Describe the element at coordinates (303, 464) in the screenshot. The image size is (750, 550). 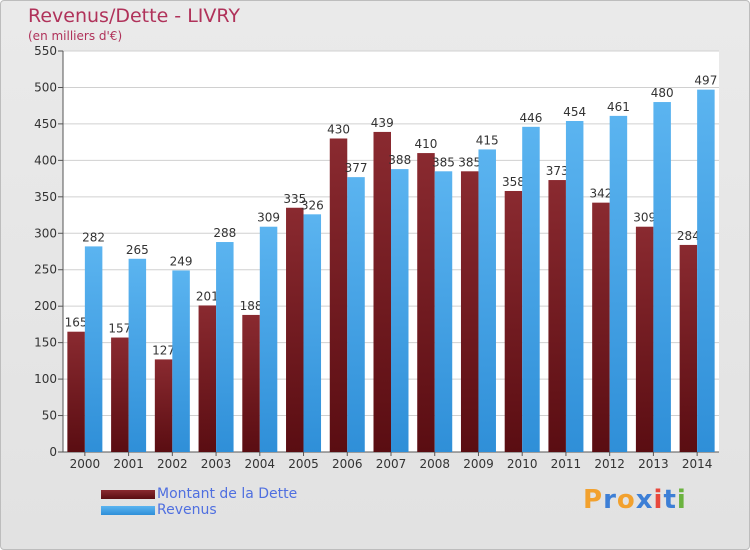
I see `x-tick-label: 2005` at that location.